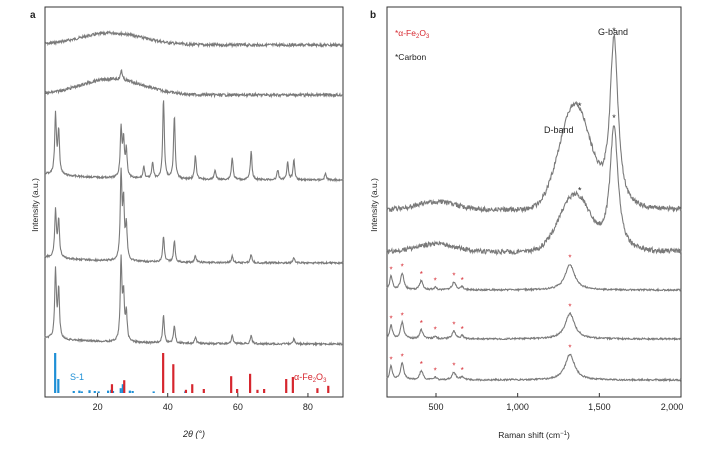 The image size is (728, 455). Describe the element at coordinates (308, 407) in the screenshot. I see `panel-a-tick-label-80: 80` at that location.